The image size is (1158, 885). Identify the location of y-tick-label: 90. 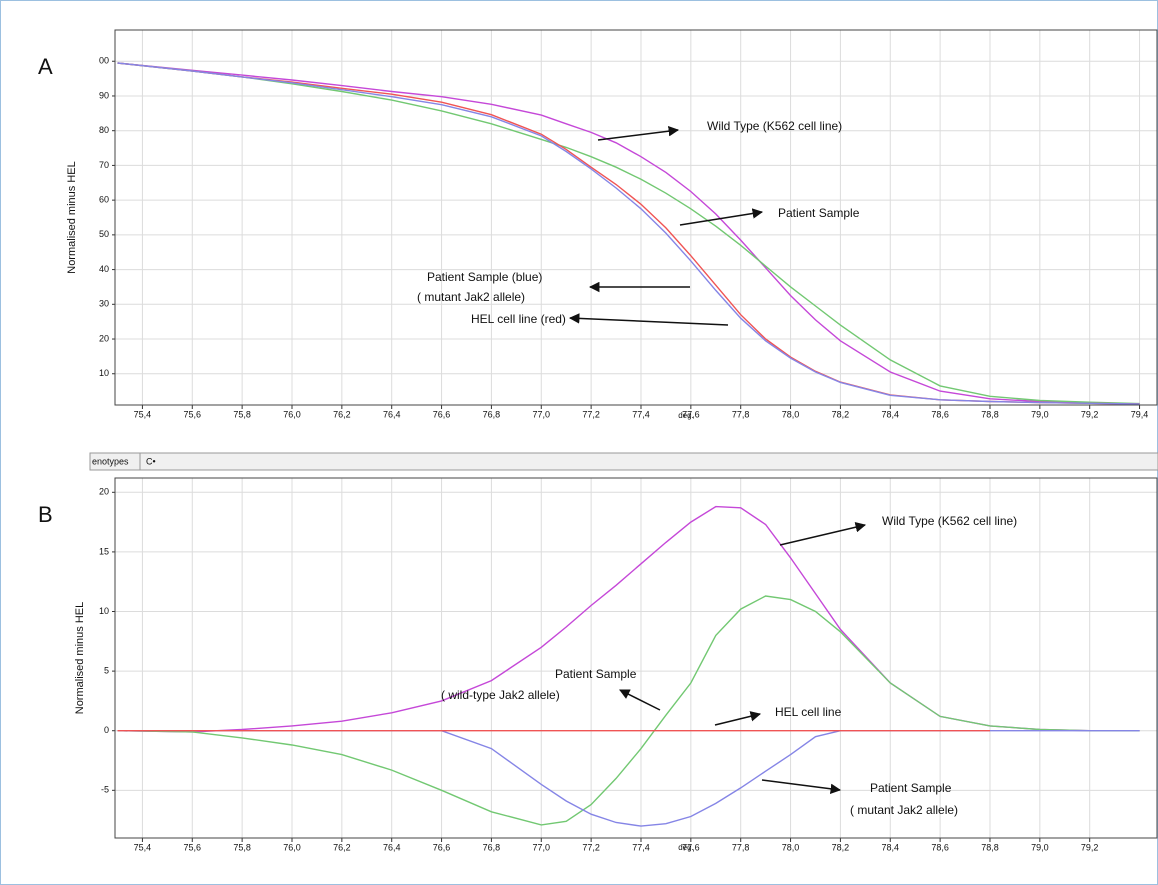
(104, 95).